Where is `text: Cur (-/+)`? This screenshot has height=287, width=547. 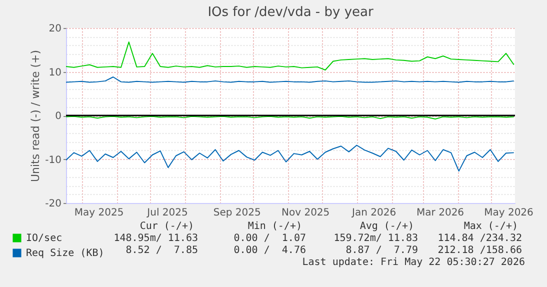 text: Cur (-/+) is located at coordinates (167, 226).